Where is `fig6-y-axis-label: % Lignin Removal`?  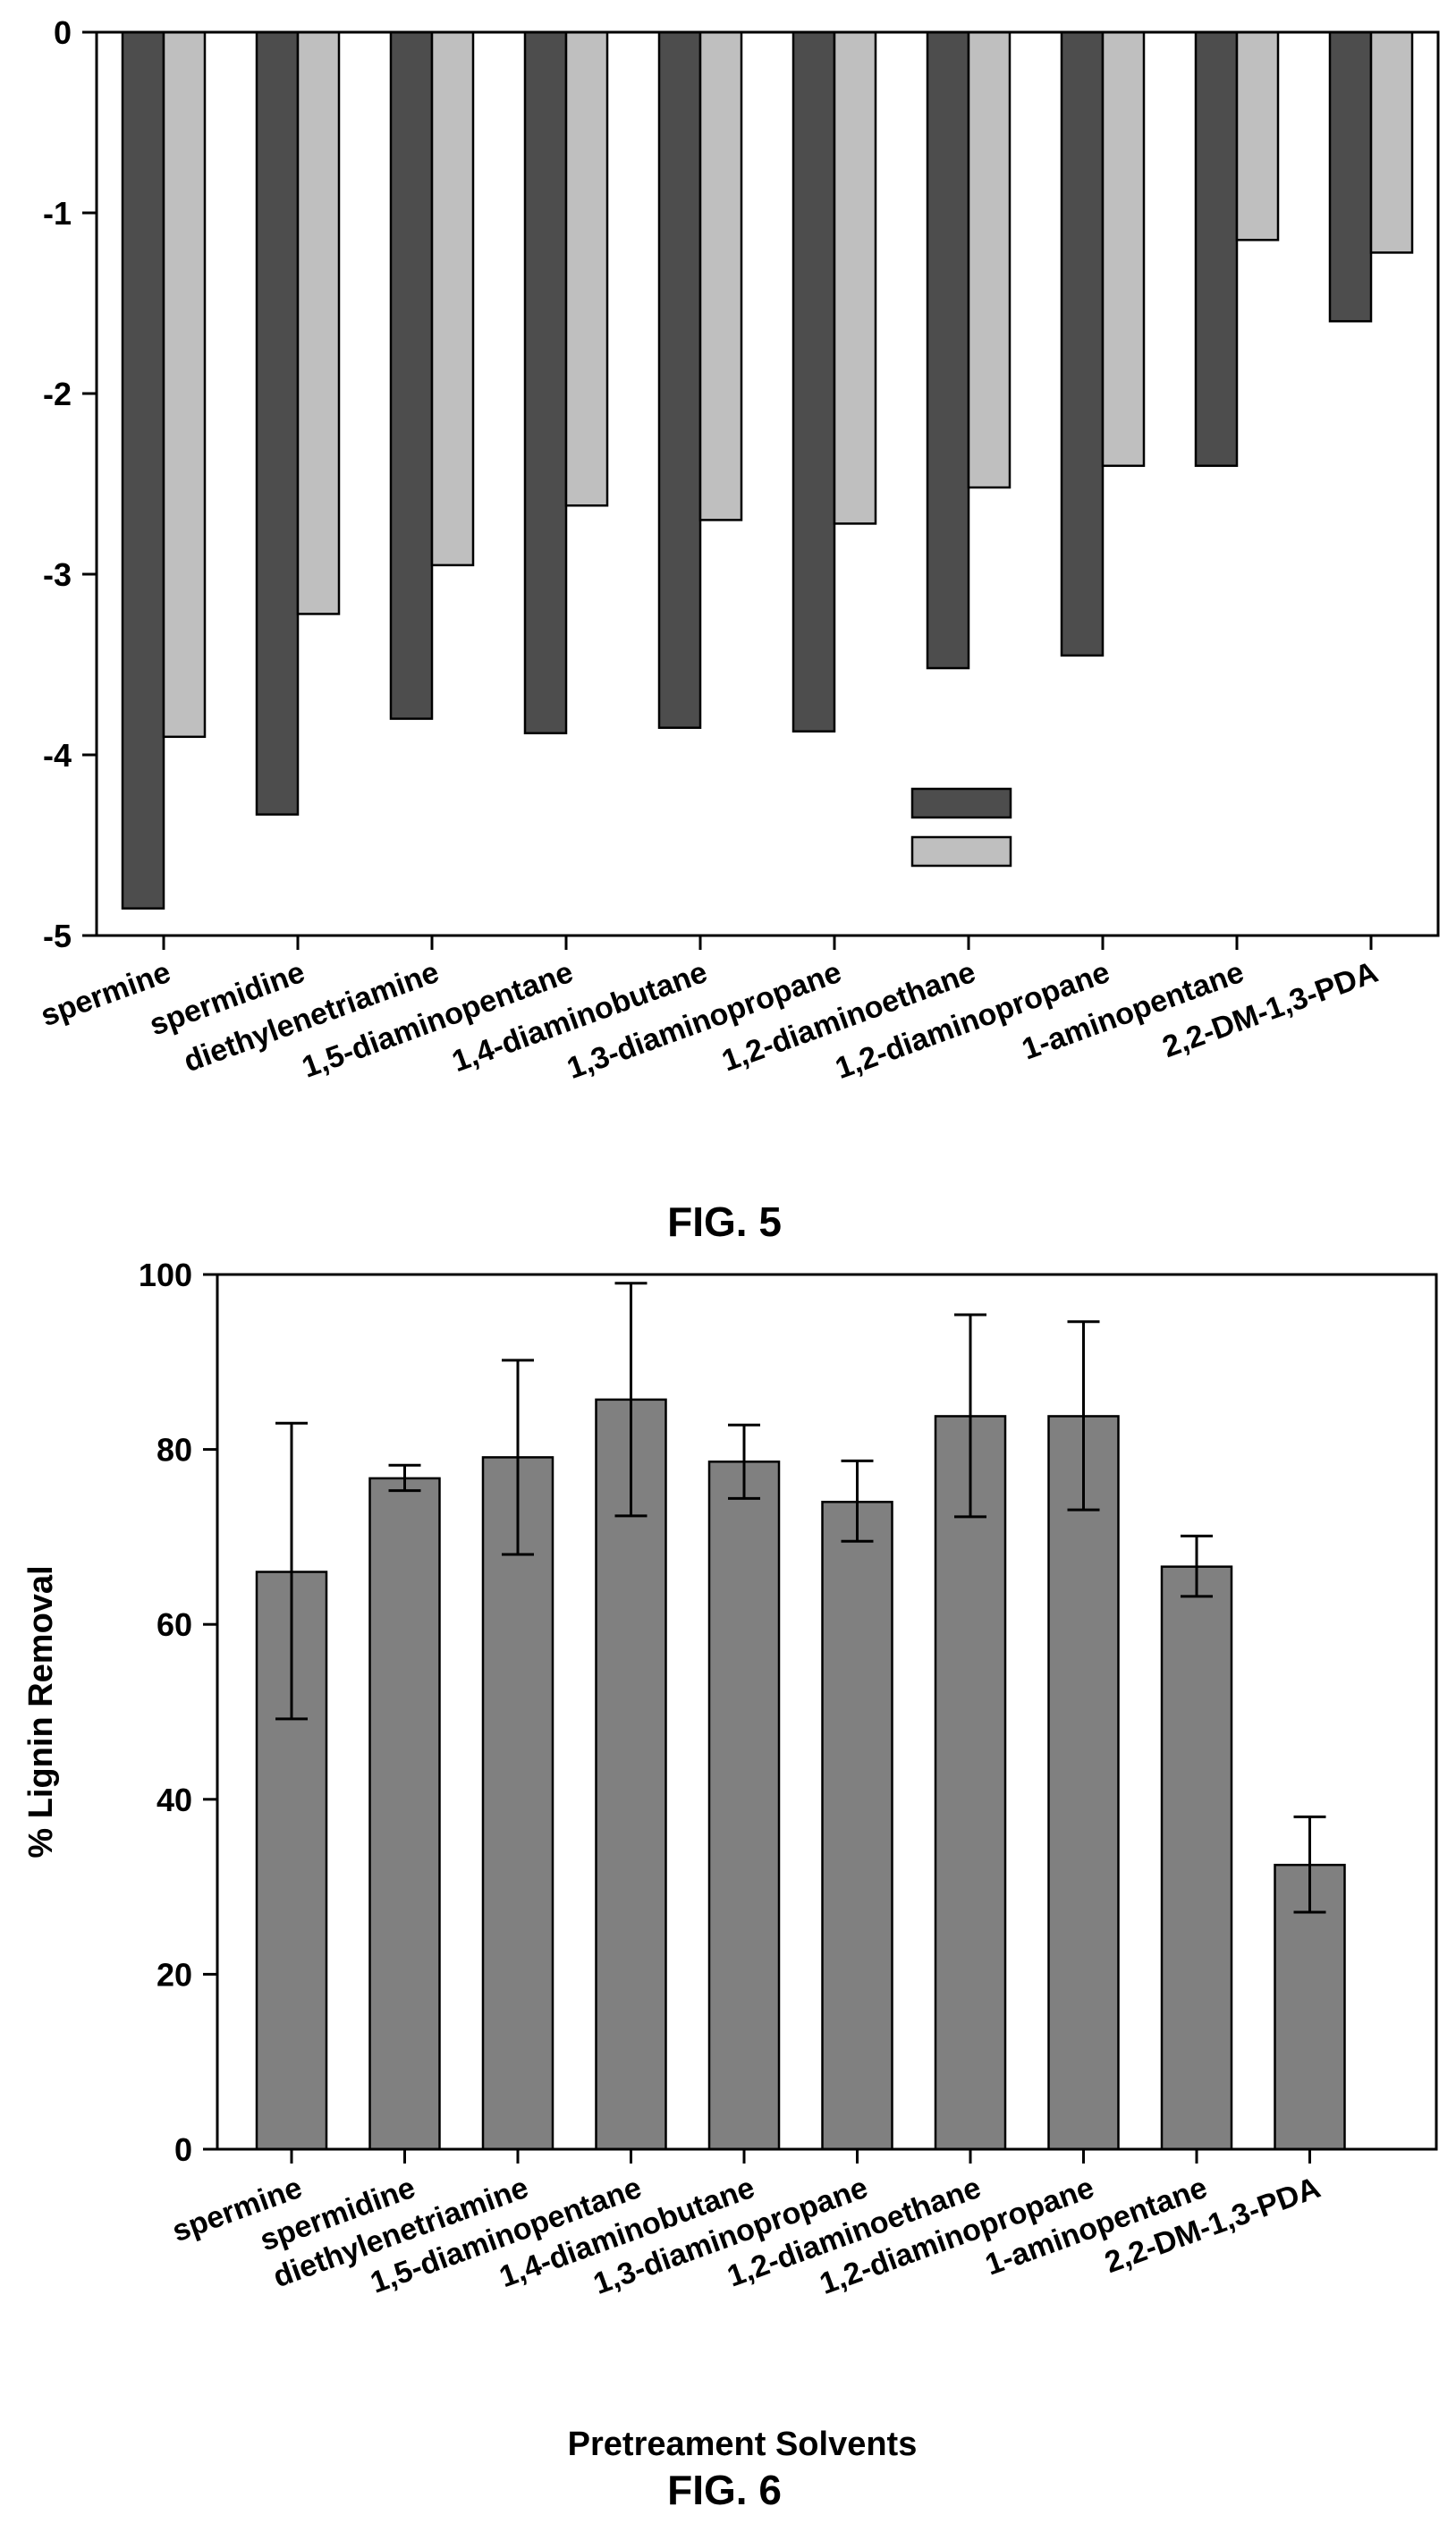 fig6-y-axis-label: % Lignin Removal is located at coordinates (41, 1711).